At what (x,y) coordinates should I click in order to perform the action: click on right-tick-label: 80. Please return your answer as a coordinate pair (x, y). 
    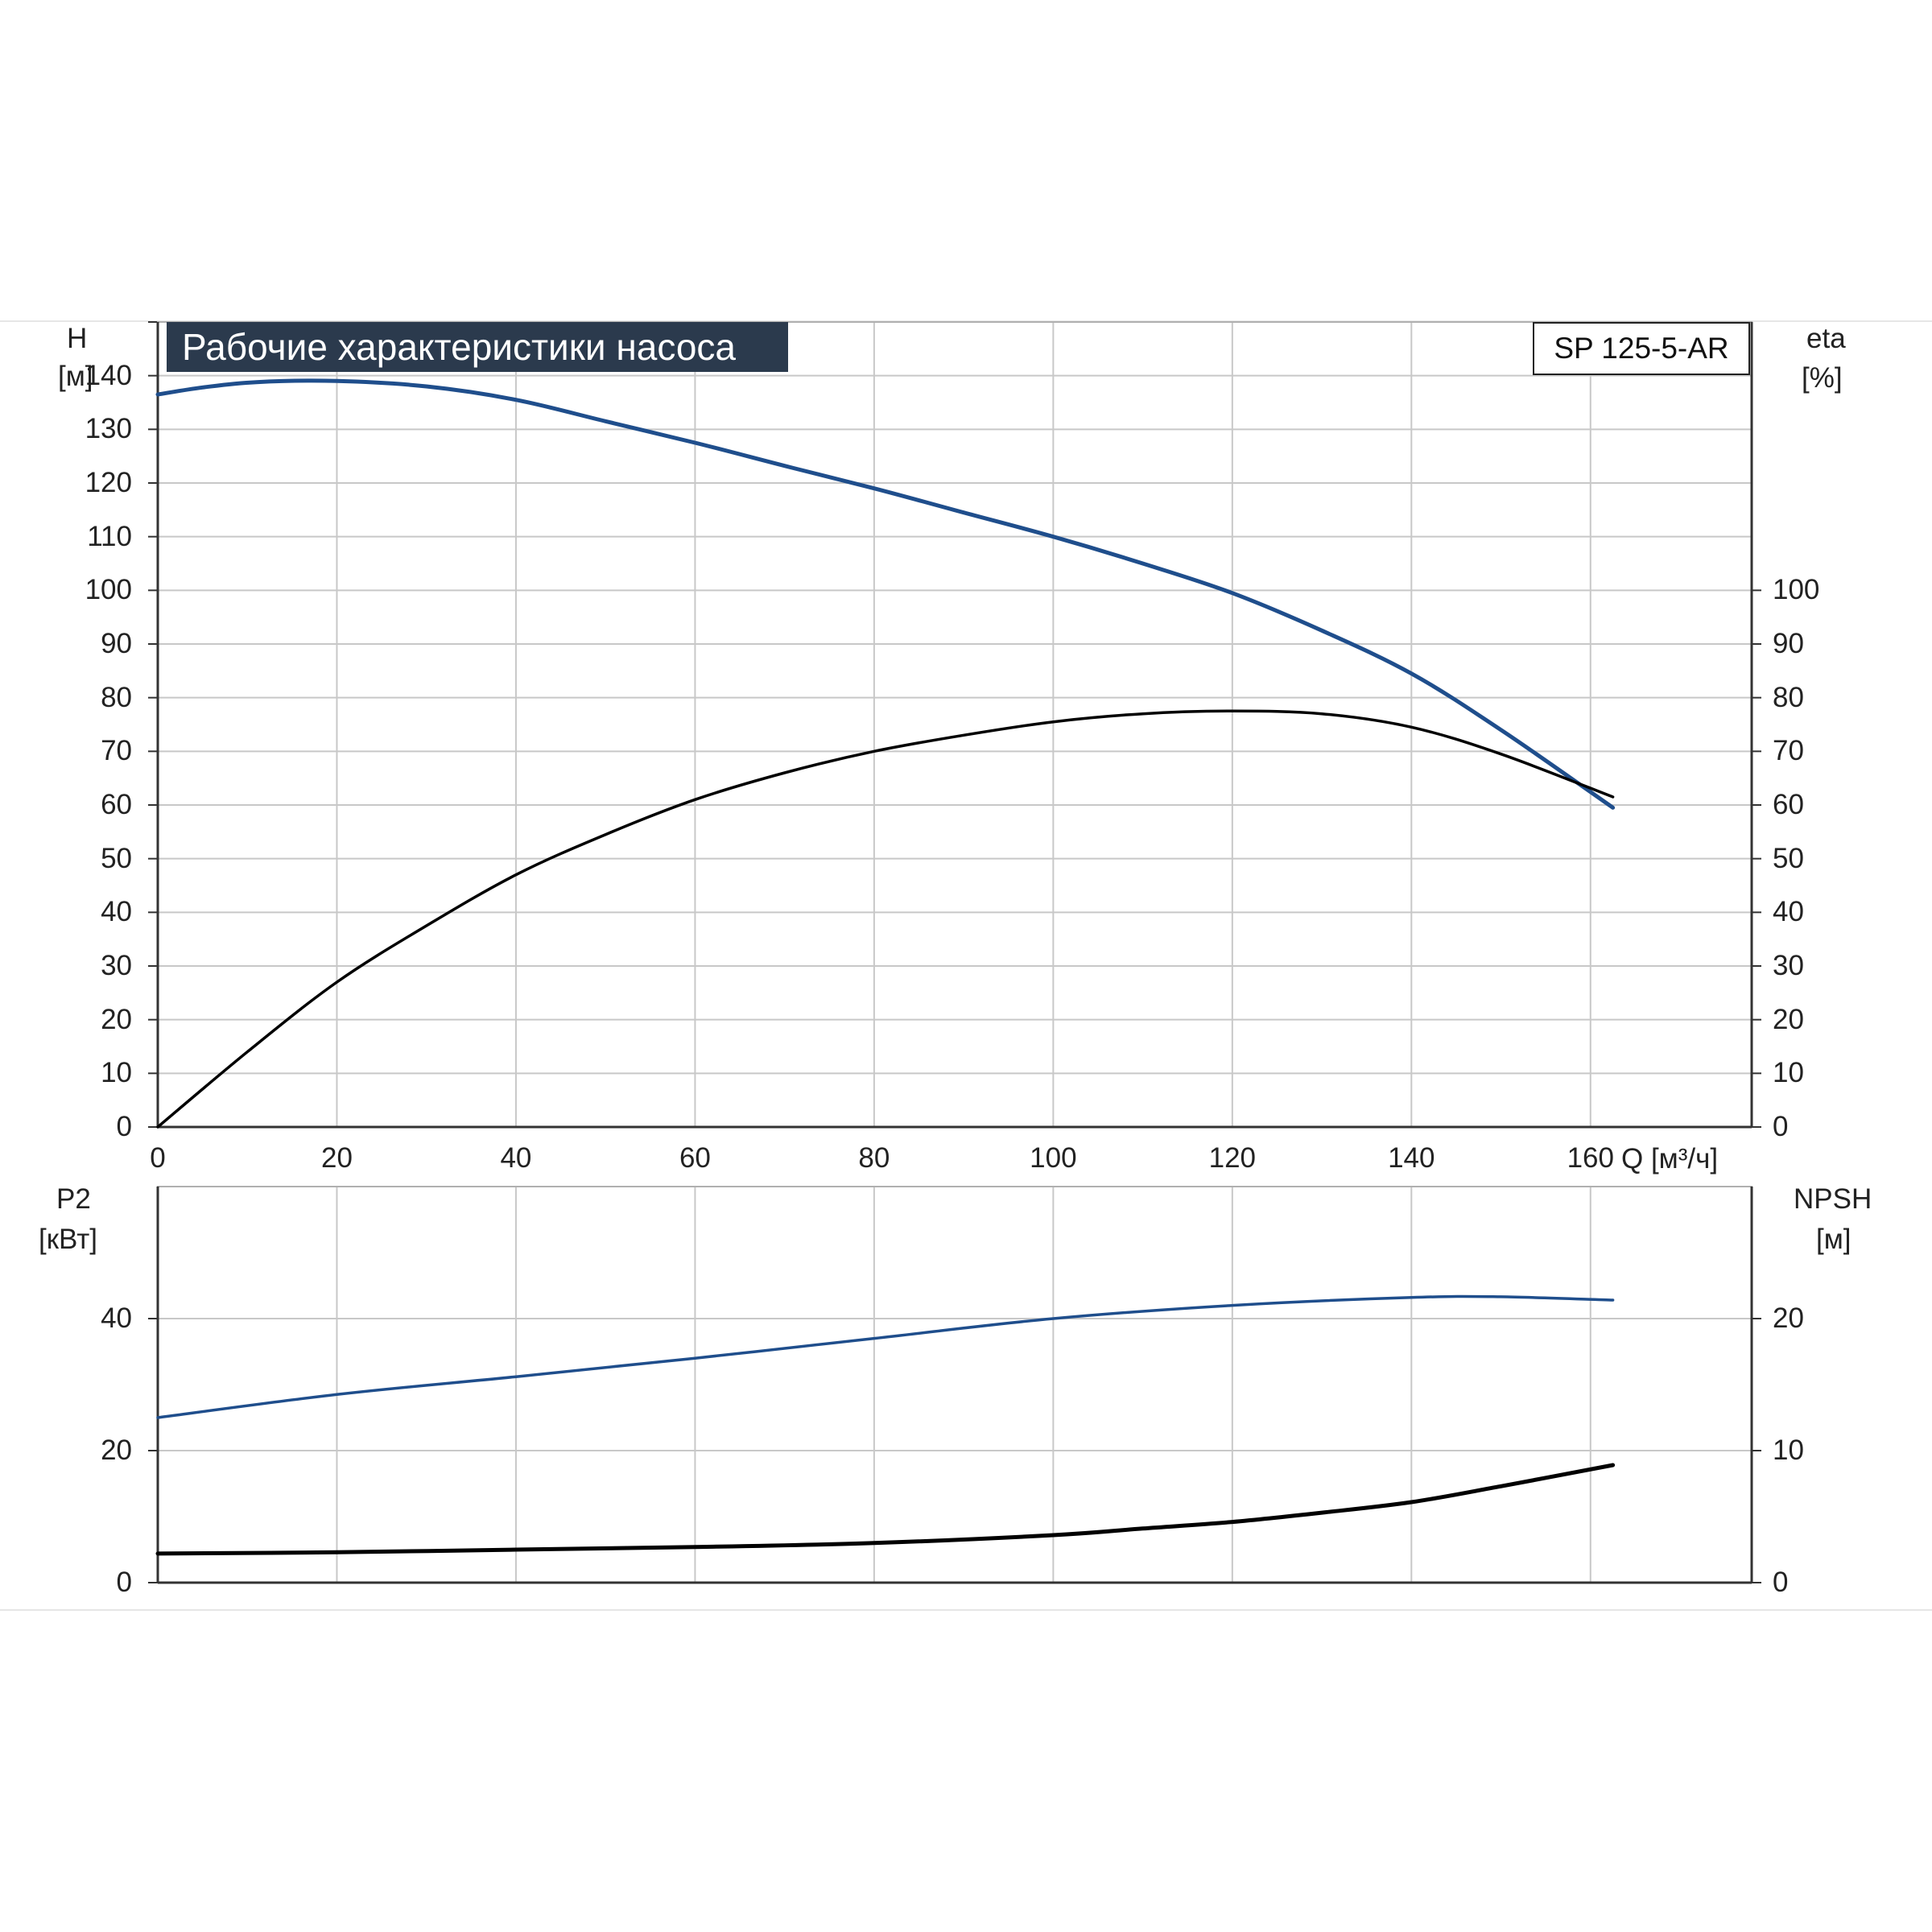
    Looking at the image, I should click on (1788, 697).